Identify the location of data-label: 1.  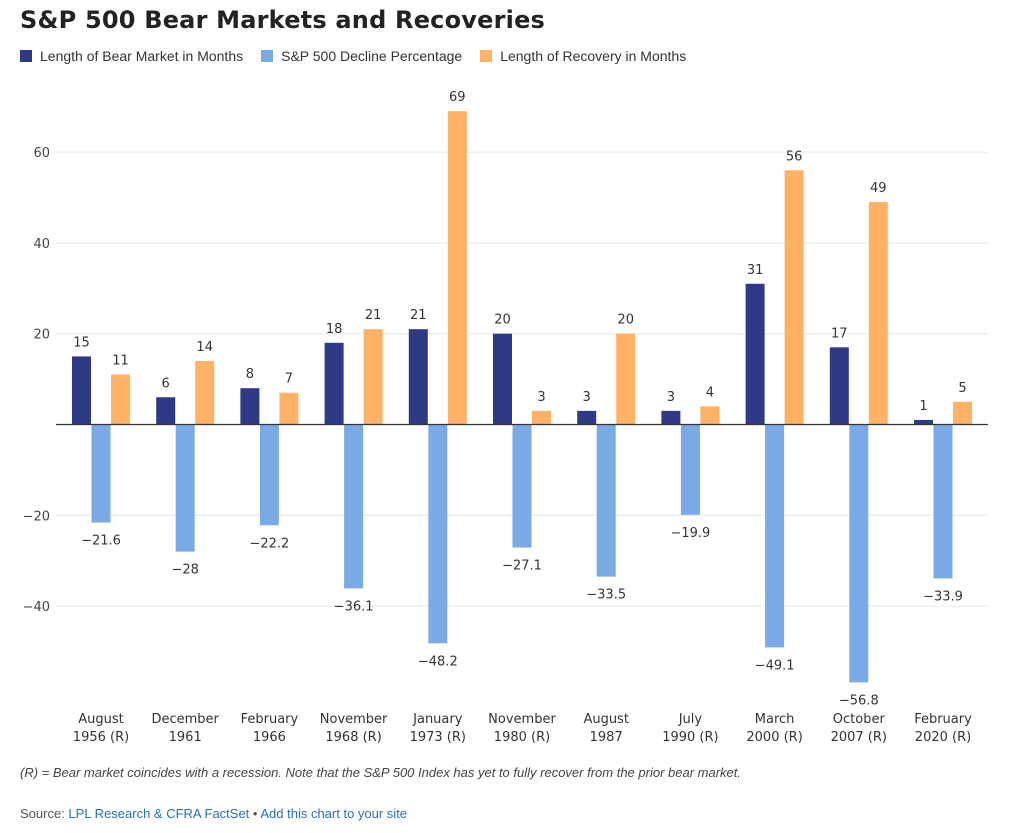
(923, 406).